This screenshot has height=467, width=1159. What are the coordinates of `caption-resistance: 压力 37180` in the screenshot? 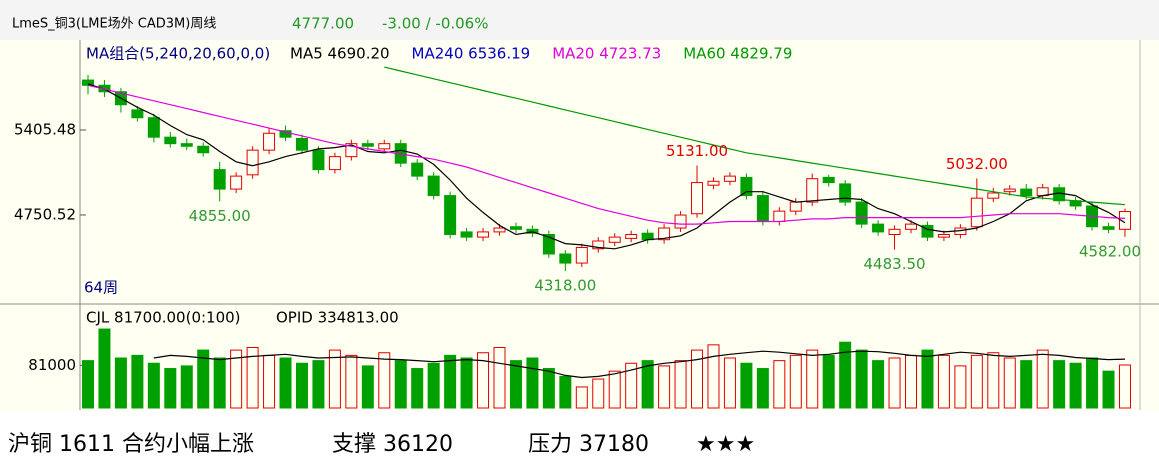 It's located at (588, 444).